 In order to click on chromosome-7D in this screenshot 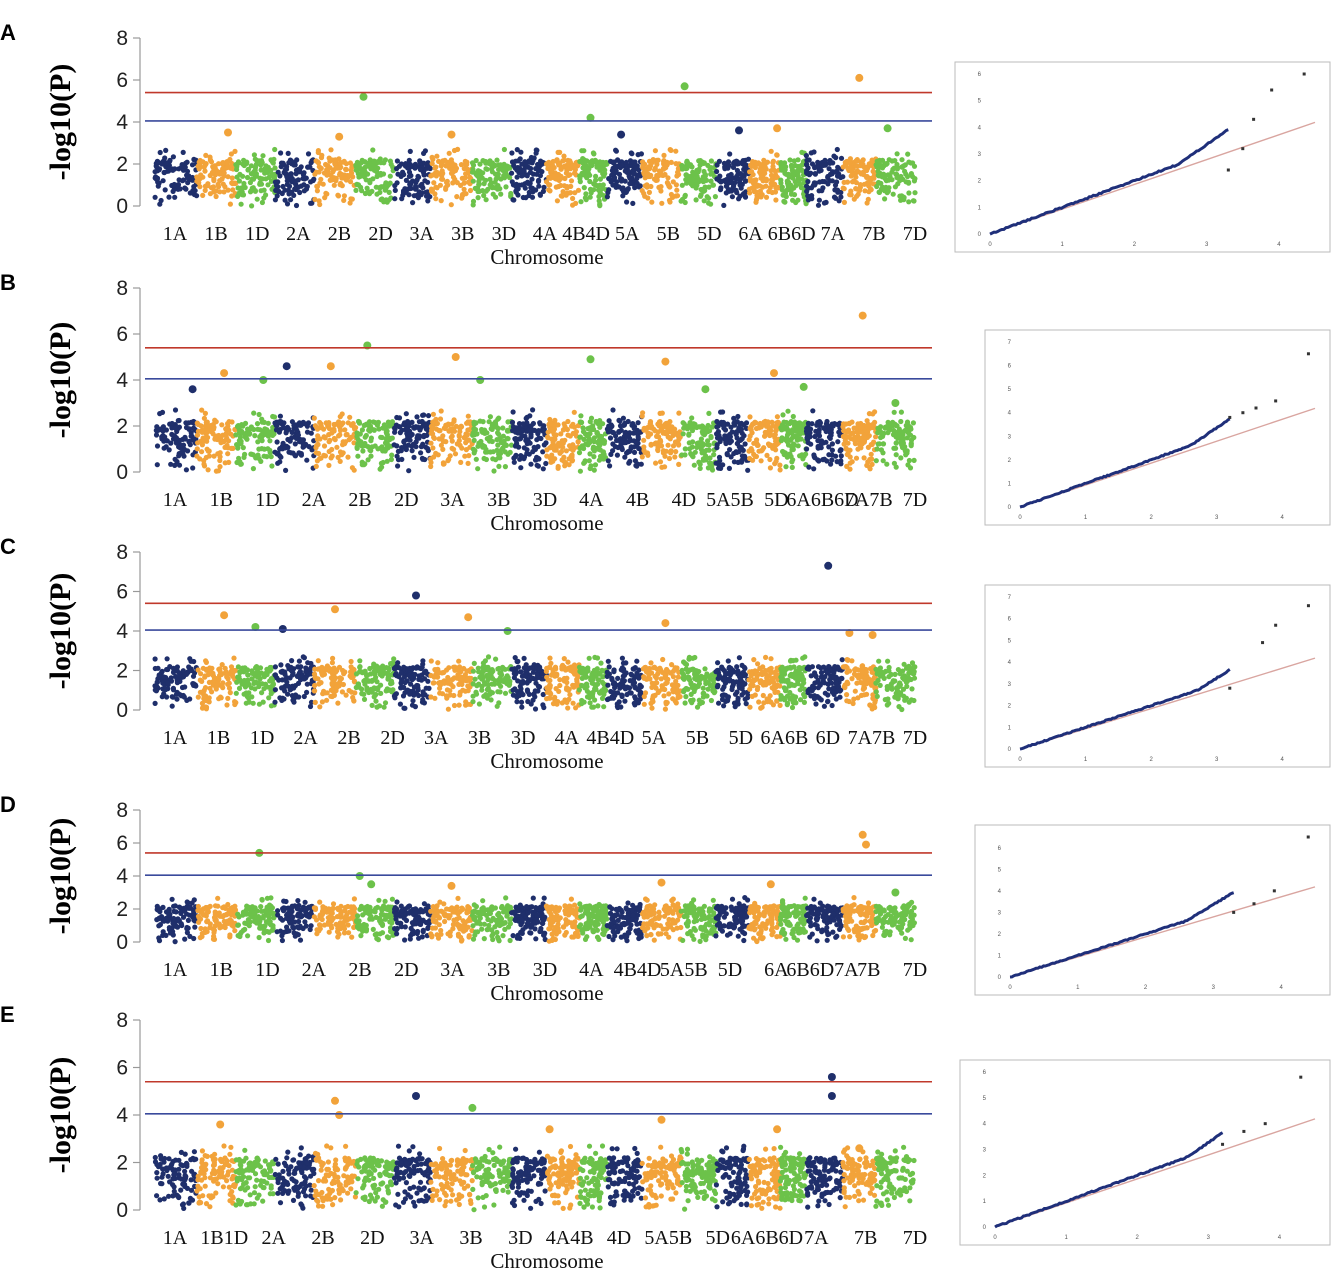, I will do `click(895, 440)`.